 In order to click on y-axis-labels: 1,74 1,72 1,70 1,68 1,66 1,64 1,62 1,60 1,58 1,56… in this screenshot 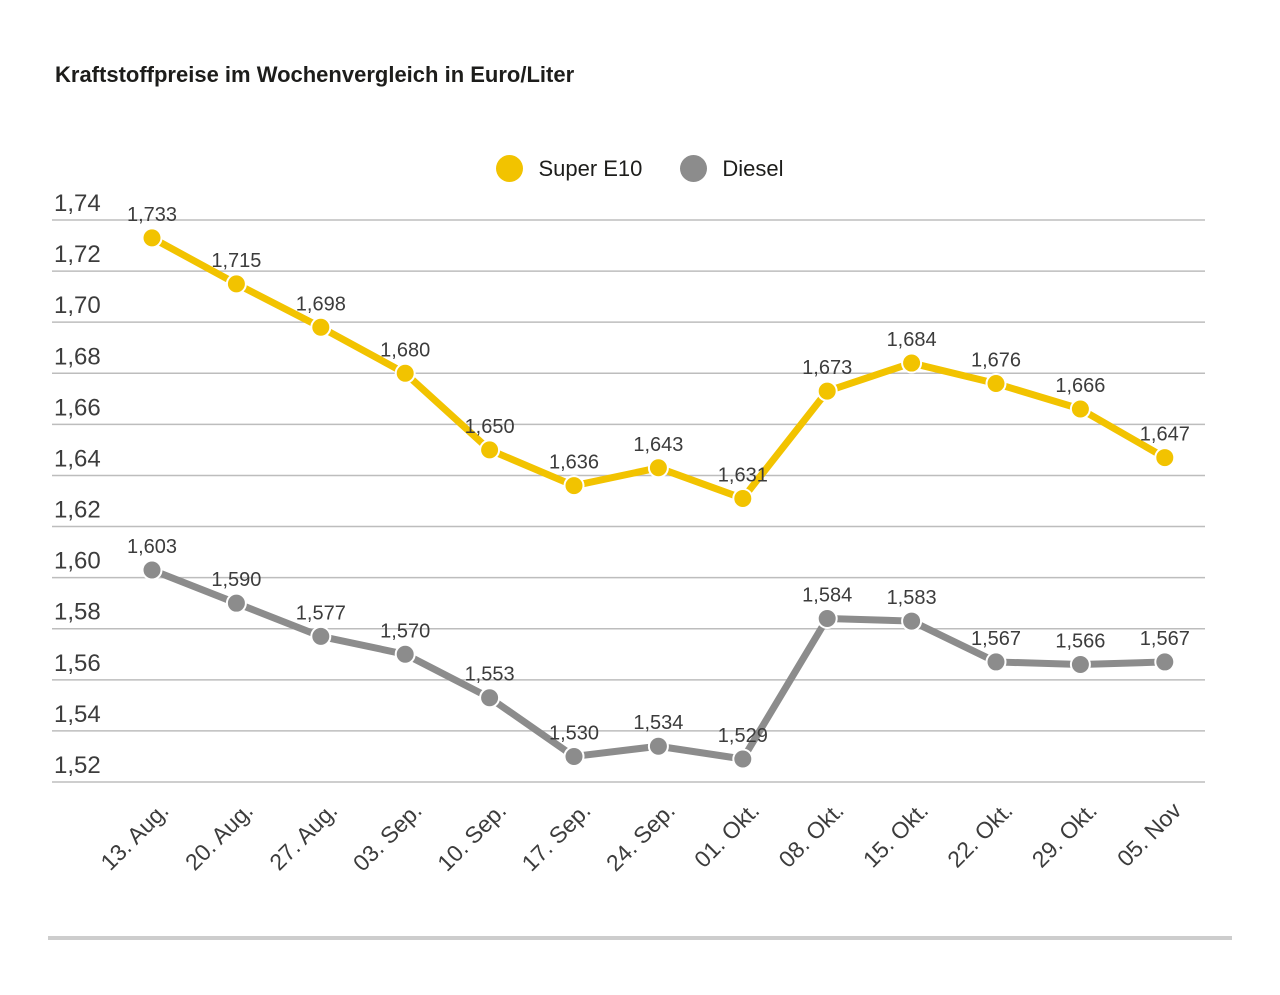, I will do `click(77, 484)`.